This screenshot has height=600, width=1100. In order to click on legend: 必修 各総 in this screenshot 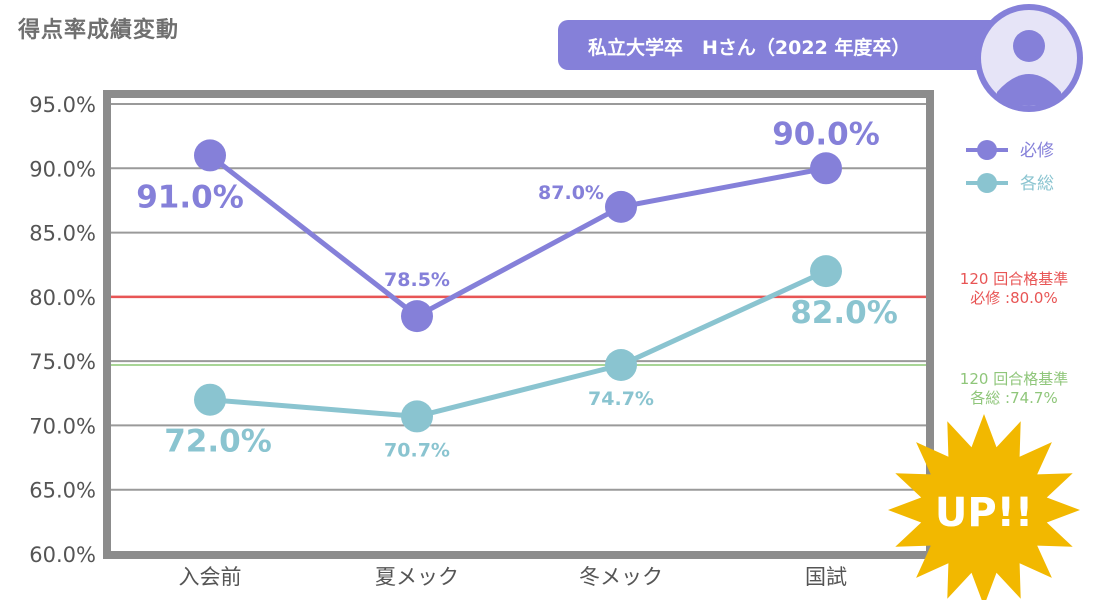, I will do `click(1010, 167)`.